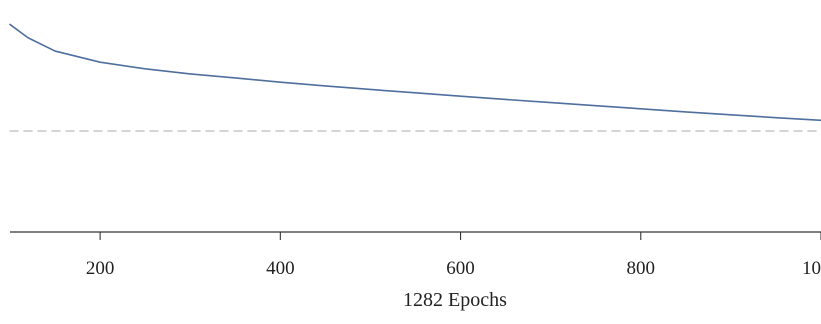  What do you see at coordinates (811, 268) in the screenshot?
I see `x-tick-label-1000: 1000` at bounding box center [811, 268].